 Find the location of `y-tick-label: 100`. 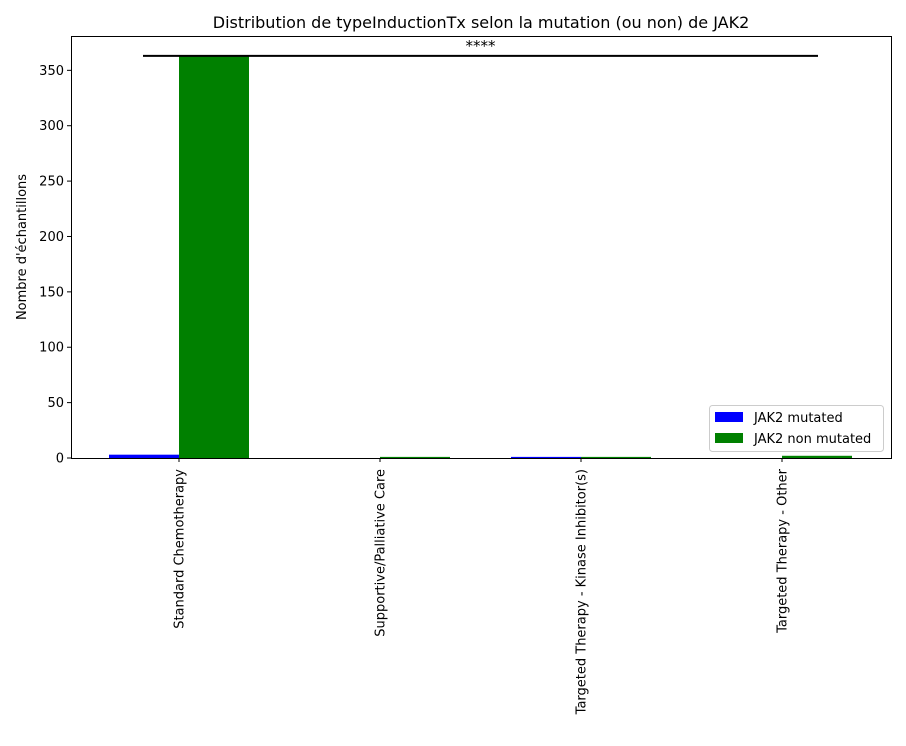

y-tick-label: 100 is located at coordinates (51, 348).